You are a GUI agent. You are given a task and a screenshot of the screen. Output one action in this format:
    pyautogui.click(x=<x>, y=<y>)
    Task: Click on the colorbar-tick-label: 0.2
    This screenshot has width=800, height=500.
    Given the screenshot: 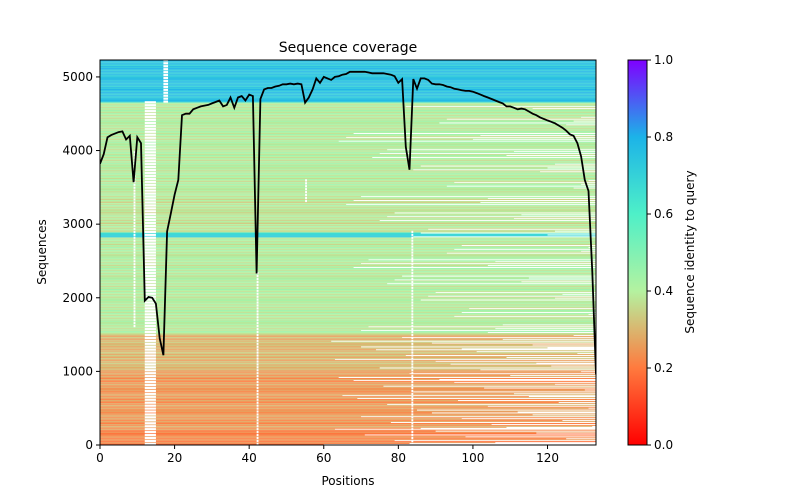 What is the action you would take?
    pyautogui.click(x=663, y=368)
    